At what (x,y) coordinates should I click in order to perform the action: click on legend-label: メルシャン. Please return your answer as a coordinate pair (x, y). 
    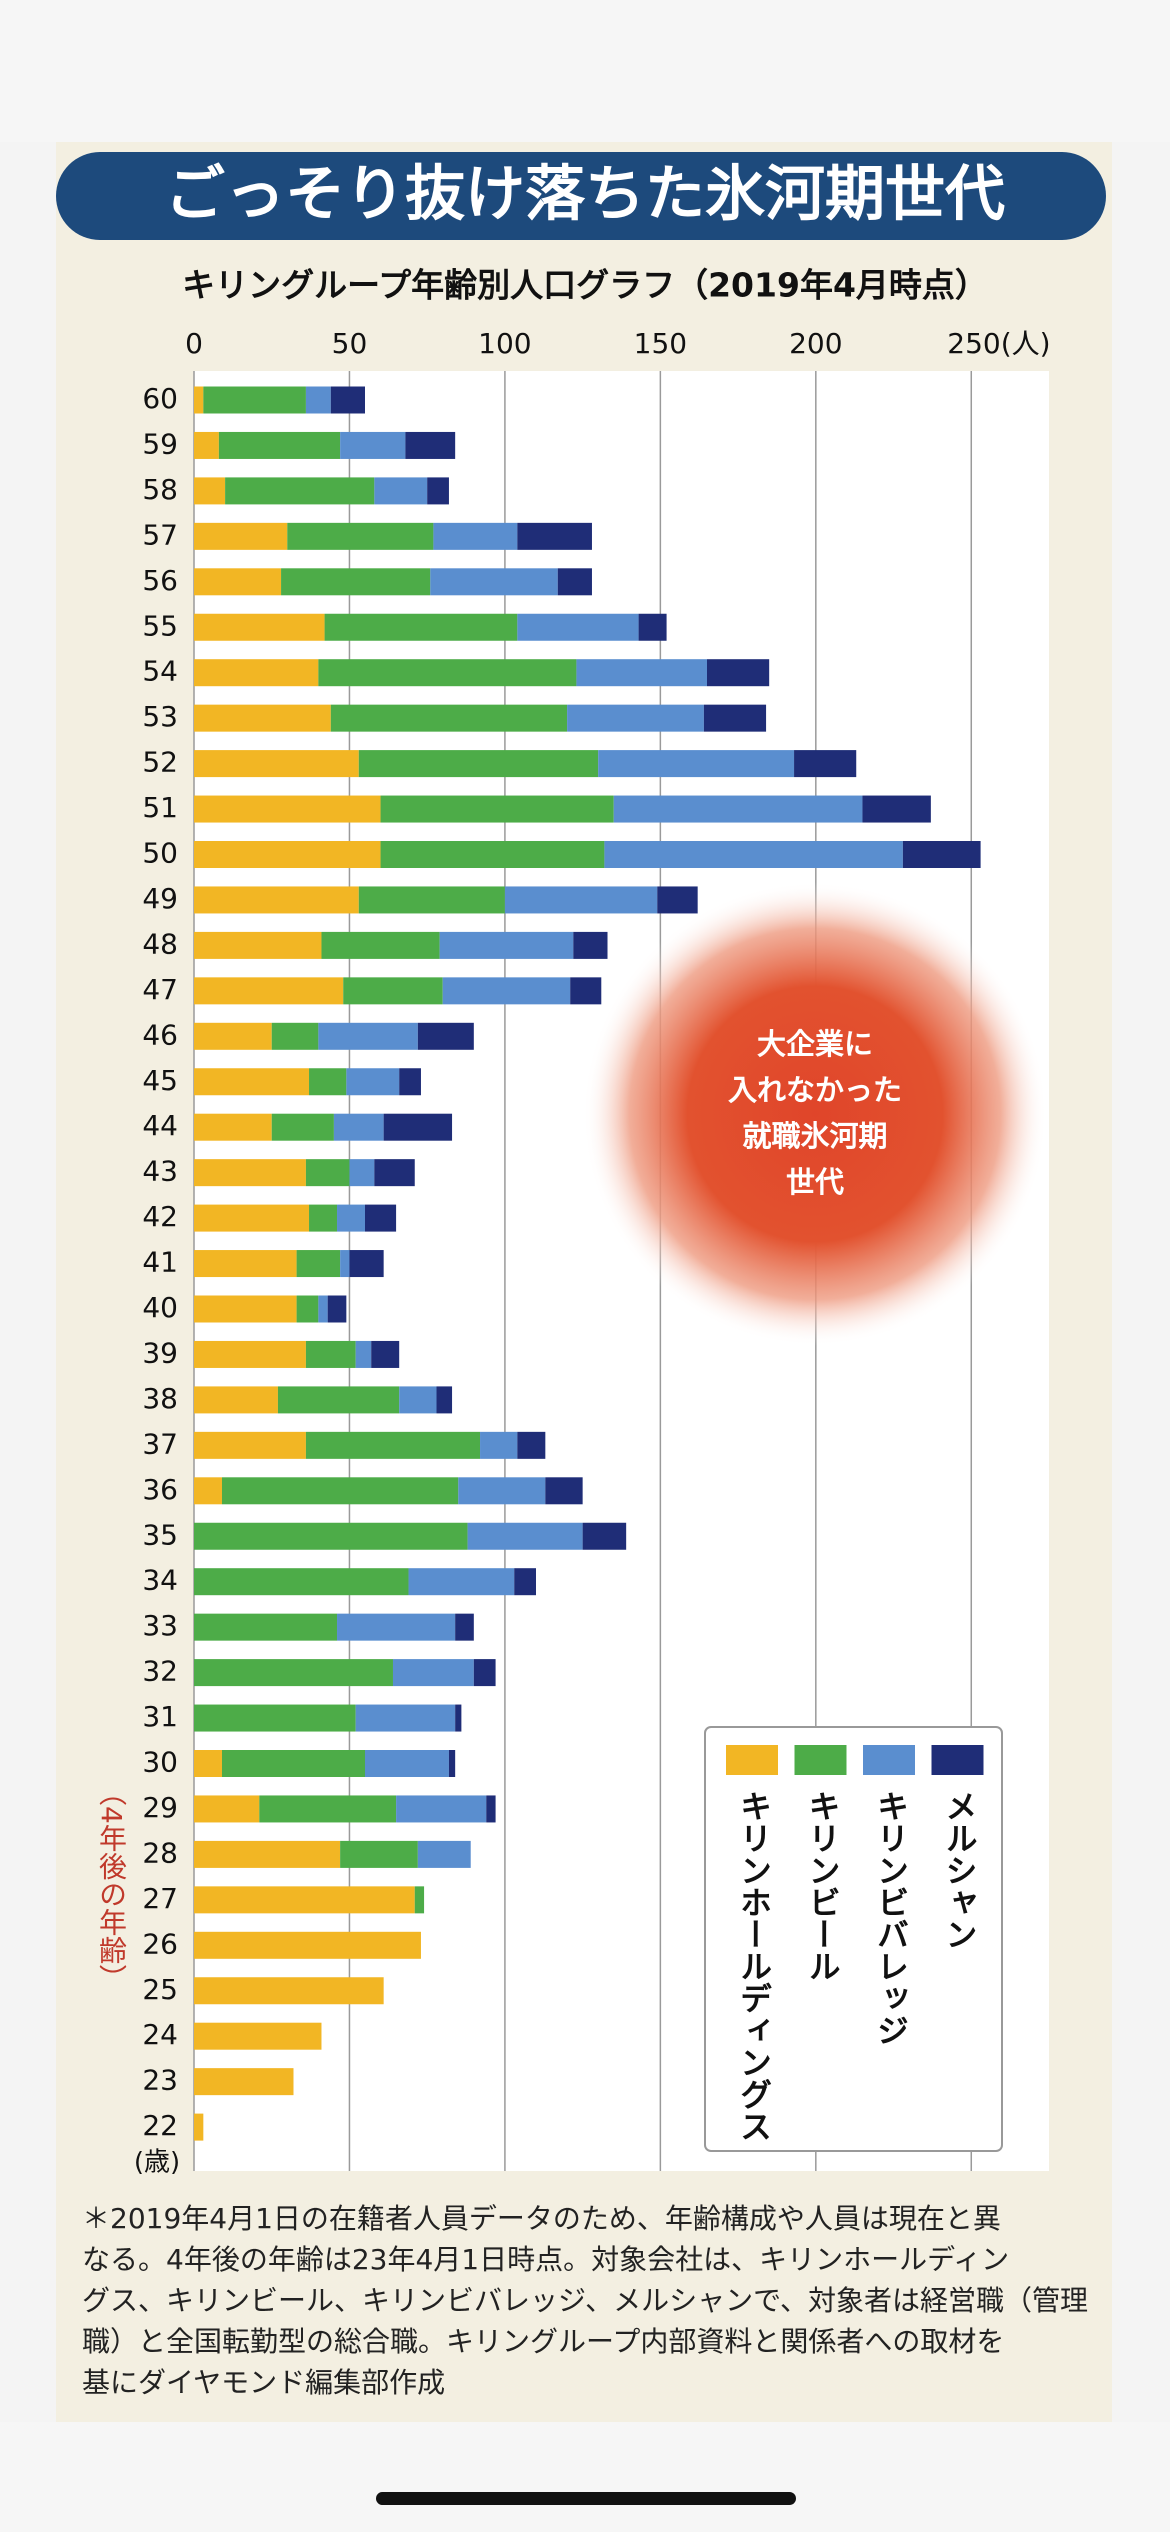
    Looking at the image, I should click on (960, 1870).